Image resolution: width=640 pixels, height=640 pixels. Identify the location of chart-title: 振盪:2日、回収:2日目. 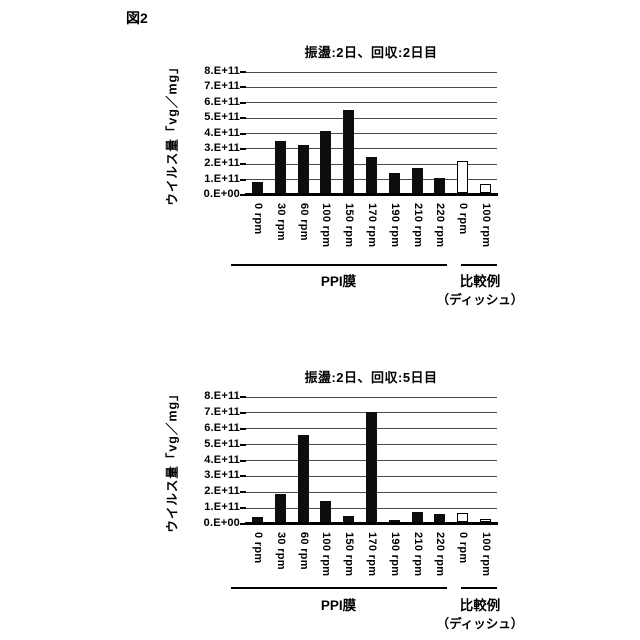
(371, 52).